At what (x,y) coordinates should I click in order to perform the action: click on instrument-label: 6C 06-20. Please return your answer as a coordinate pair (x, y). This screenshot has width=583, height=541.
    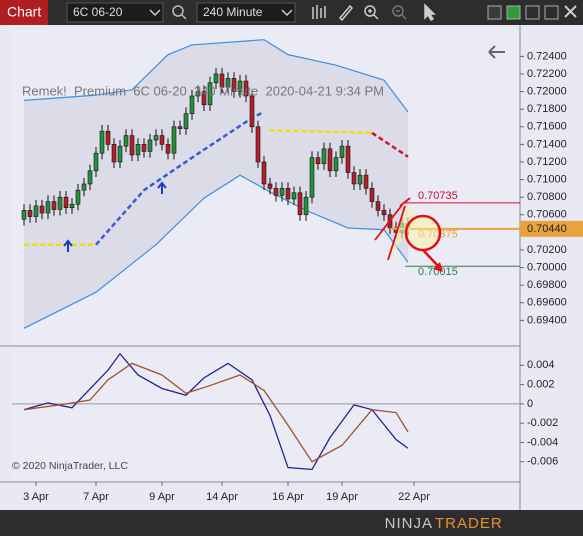
    Looking at the image, I should click on (98, 12).